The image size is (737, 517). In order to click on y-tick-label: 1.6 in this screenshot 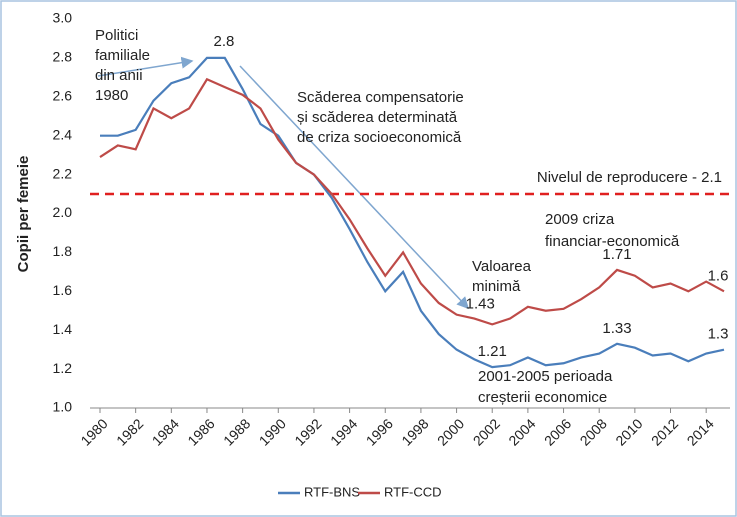, I will do `click(63, 290)`.